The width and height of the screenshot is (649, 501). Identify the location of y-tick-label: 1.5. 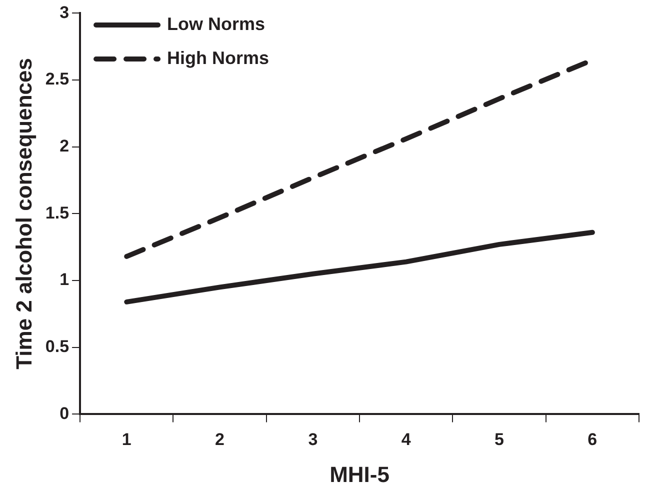
(57, 212).